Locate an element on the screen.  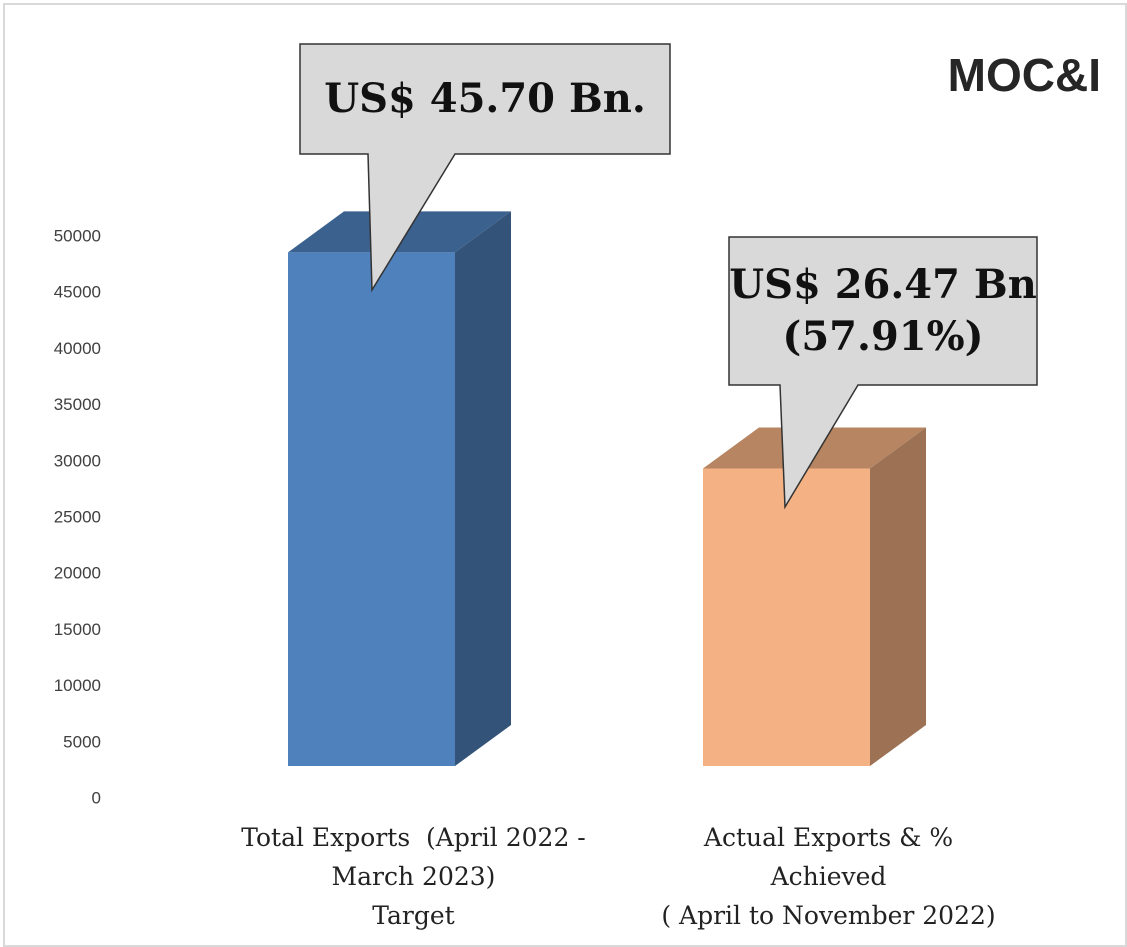
y-tick-label: 30000 is located at coordinates (77, 460).